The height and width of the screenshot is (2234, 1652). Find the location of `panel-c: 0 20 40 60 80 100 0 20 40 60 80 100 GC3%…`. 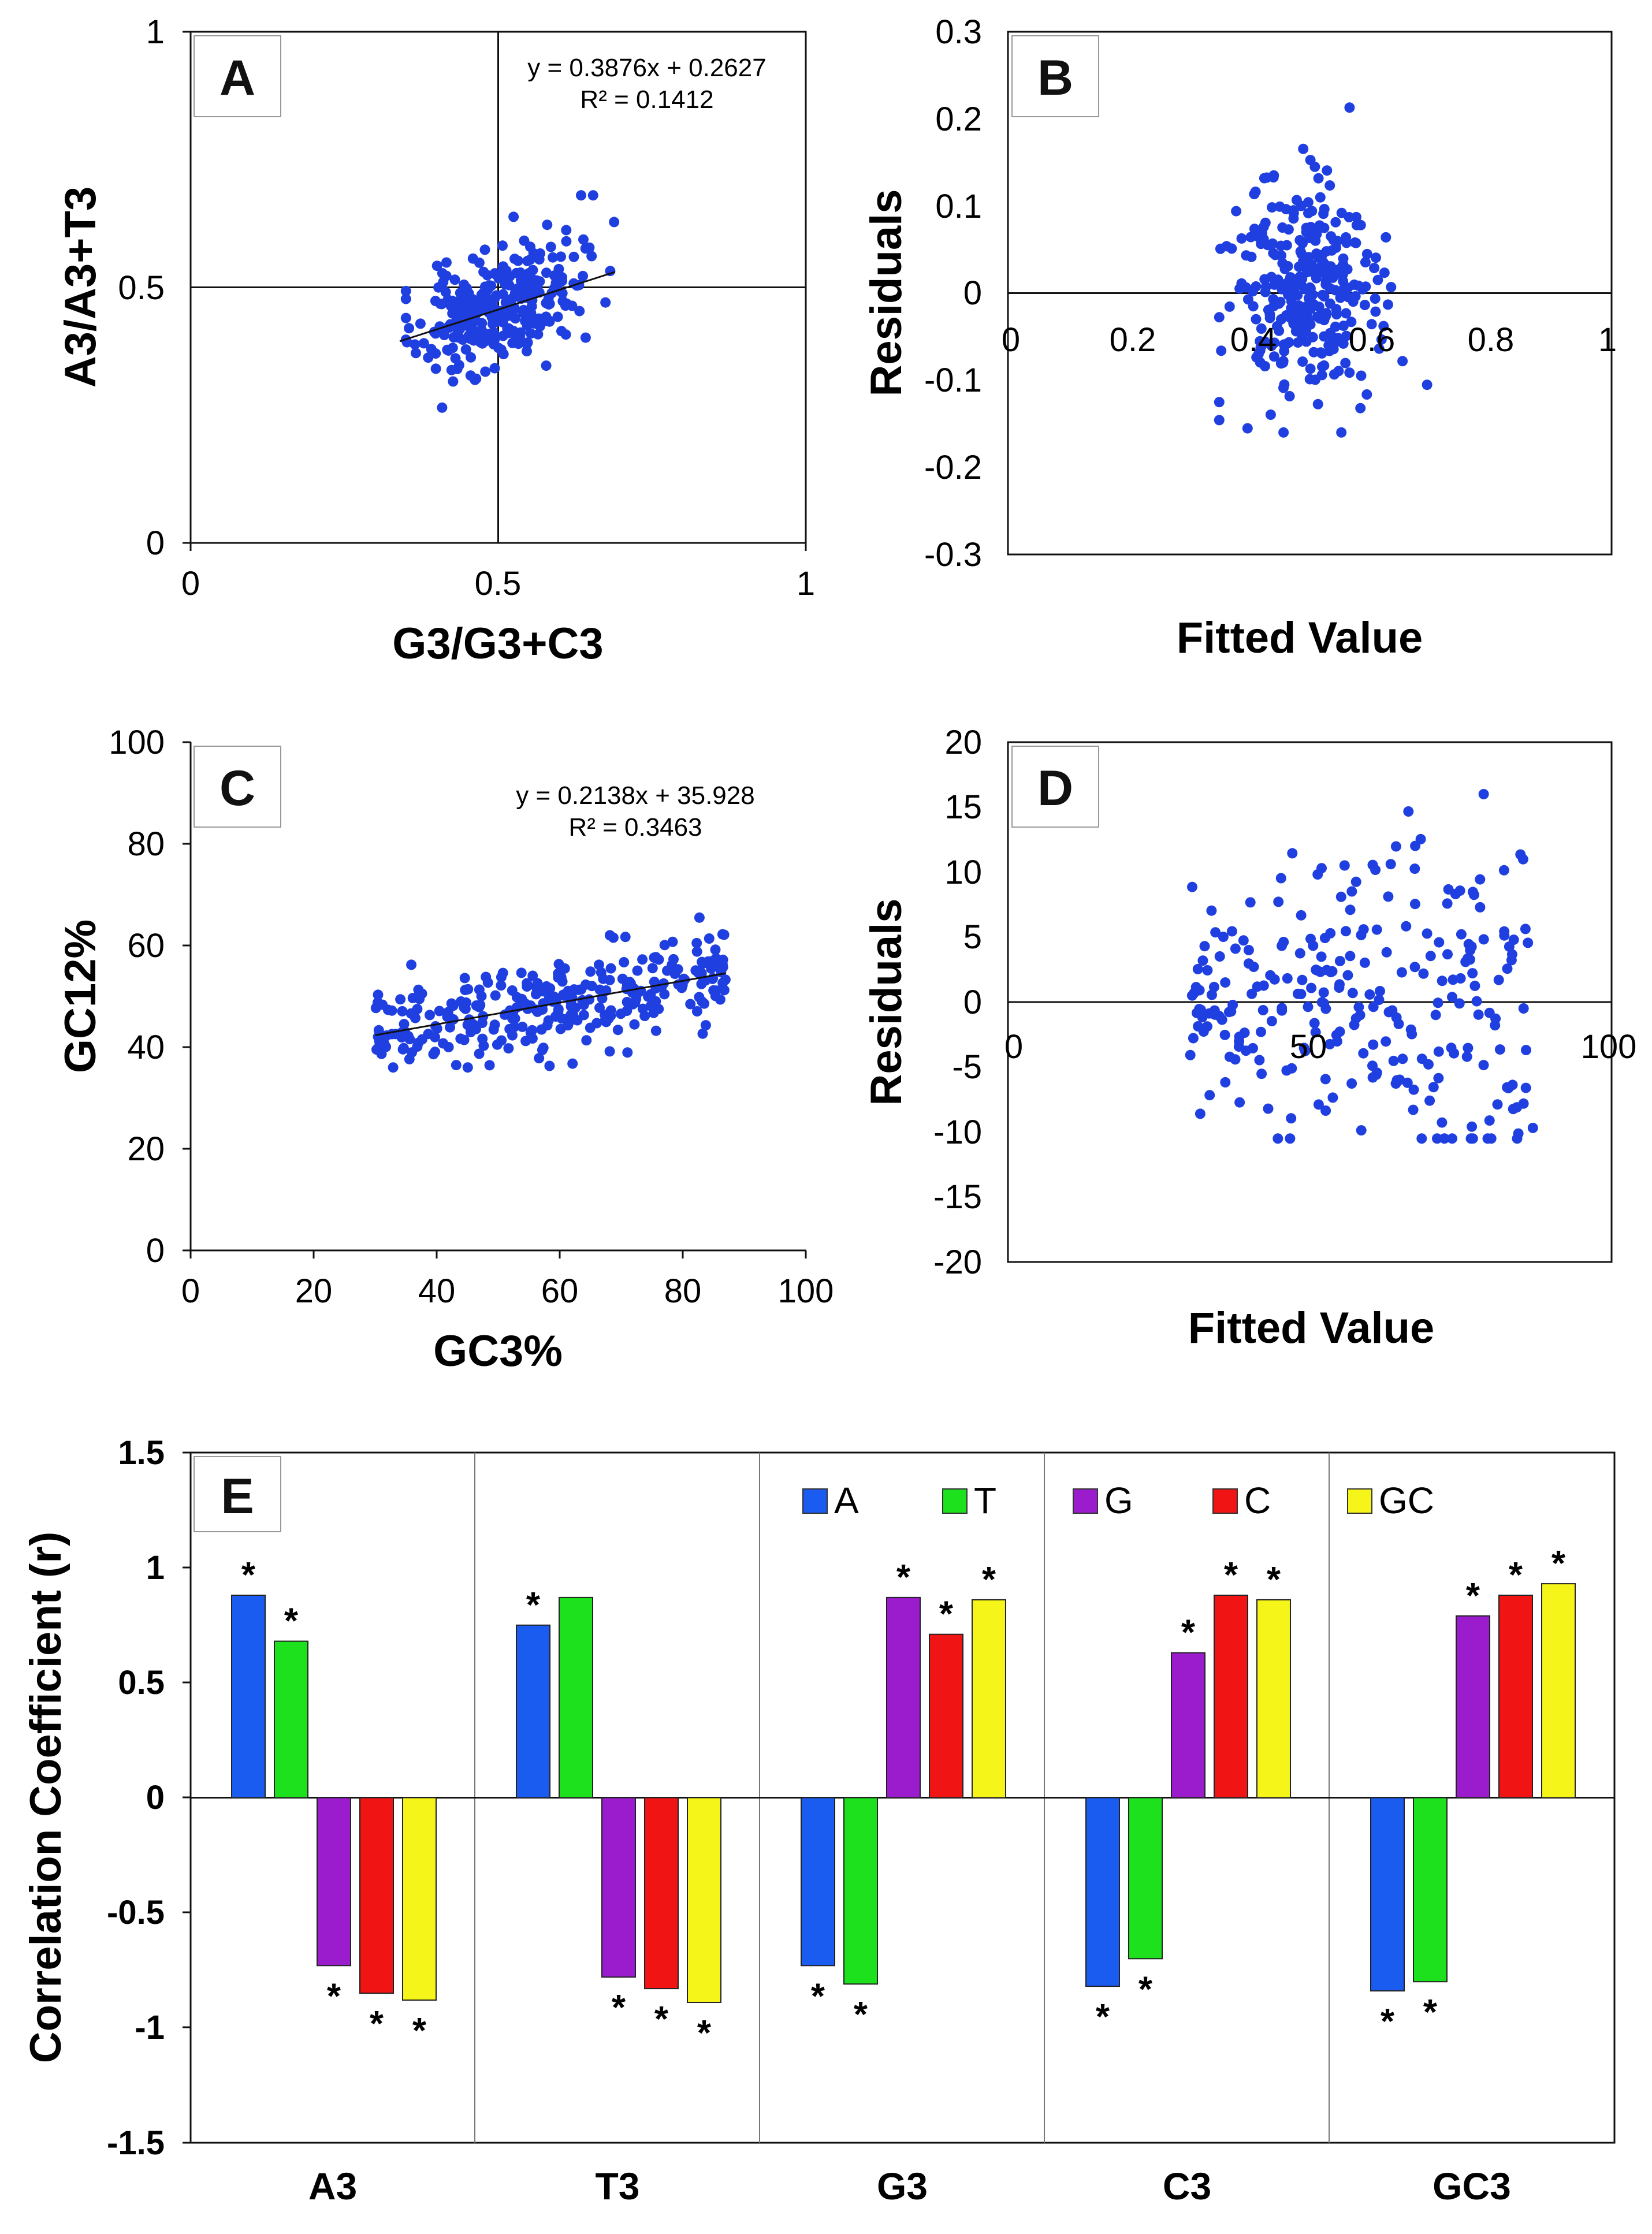

panel-c: 0 20 40 60 80 100 0 20 40 60 80 100 GC3%… is located at coordinates (445, 1050).